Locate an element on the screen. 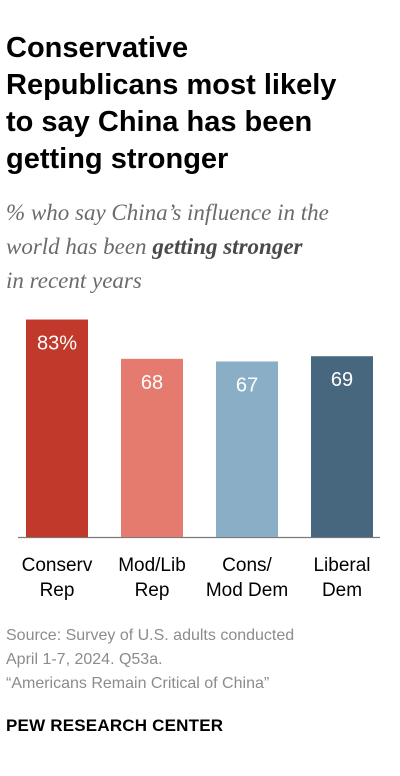 Image resolution: width=400 pixels, height=776 pixels. category-label: Cons/ is located at coordinates (247, 565).